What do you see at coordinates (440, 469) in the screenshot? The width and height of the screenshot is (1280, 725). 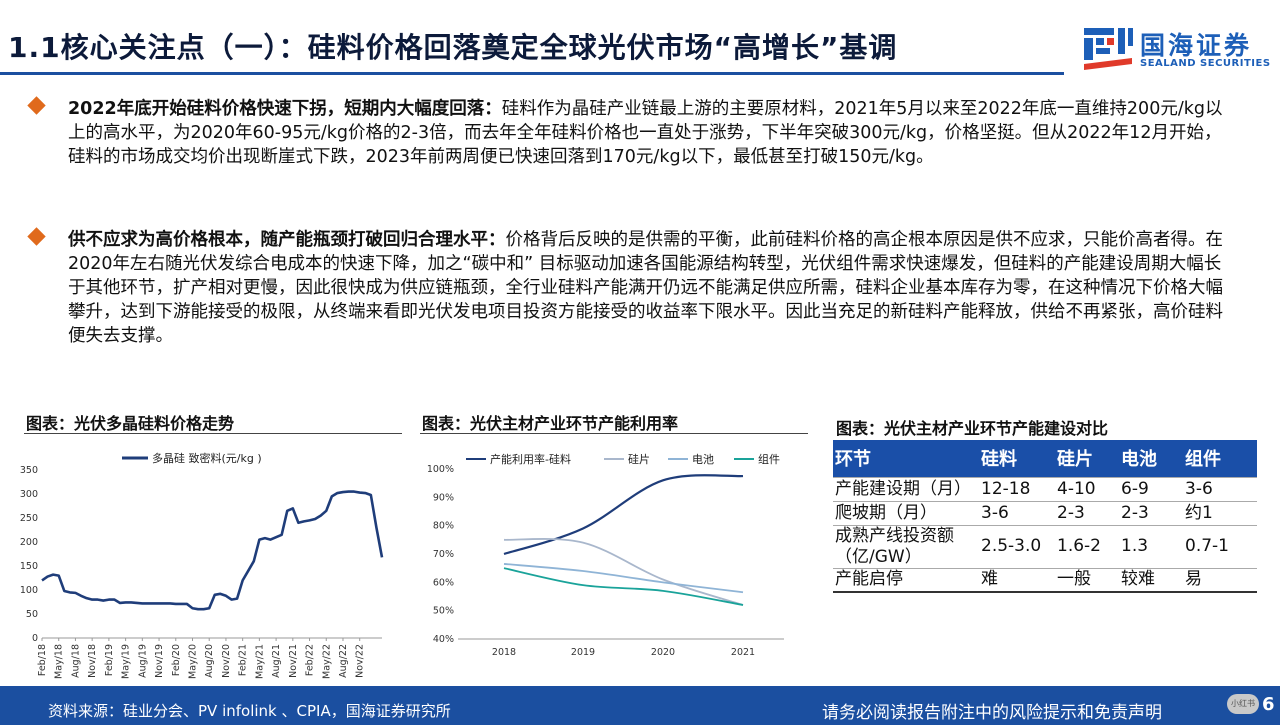 I see `y-tick-label: 100%` at bounding box center [440, 469].